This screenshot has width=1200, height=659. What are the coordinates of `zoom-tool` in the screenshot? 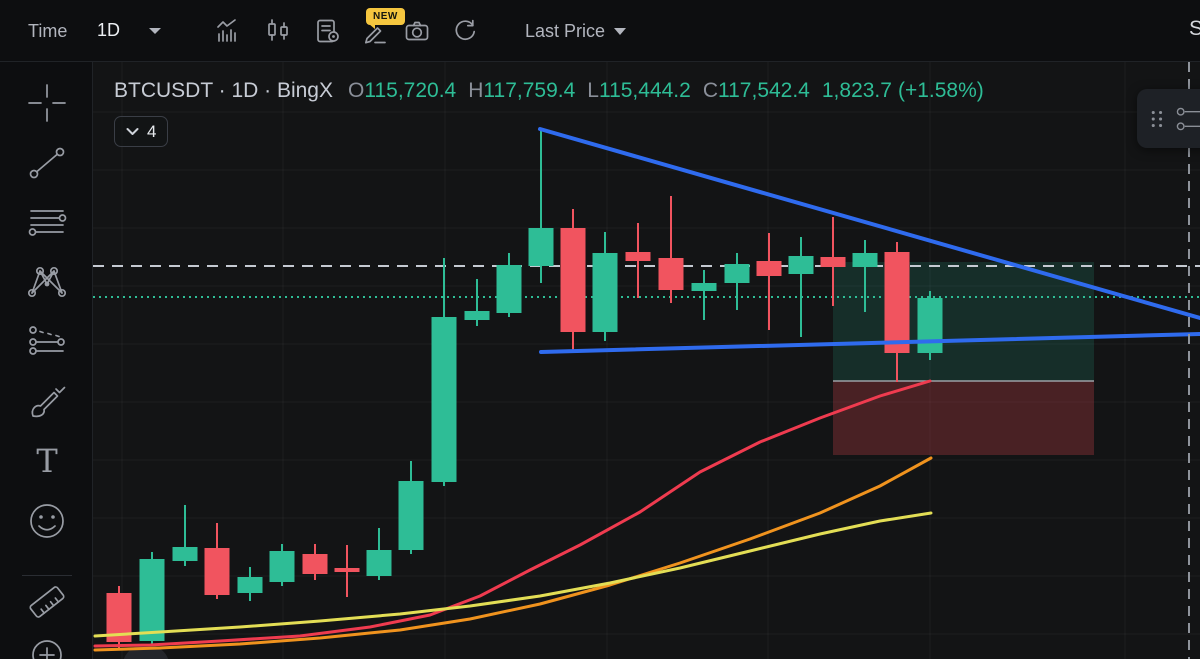 It's located at (47, 645).